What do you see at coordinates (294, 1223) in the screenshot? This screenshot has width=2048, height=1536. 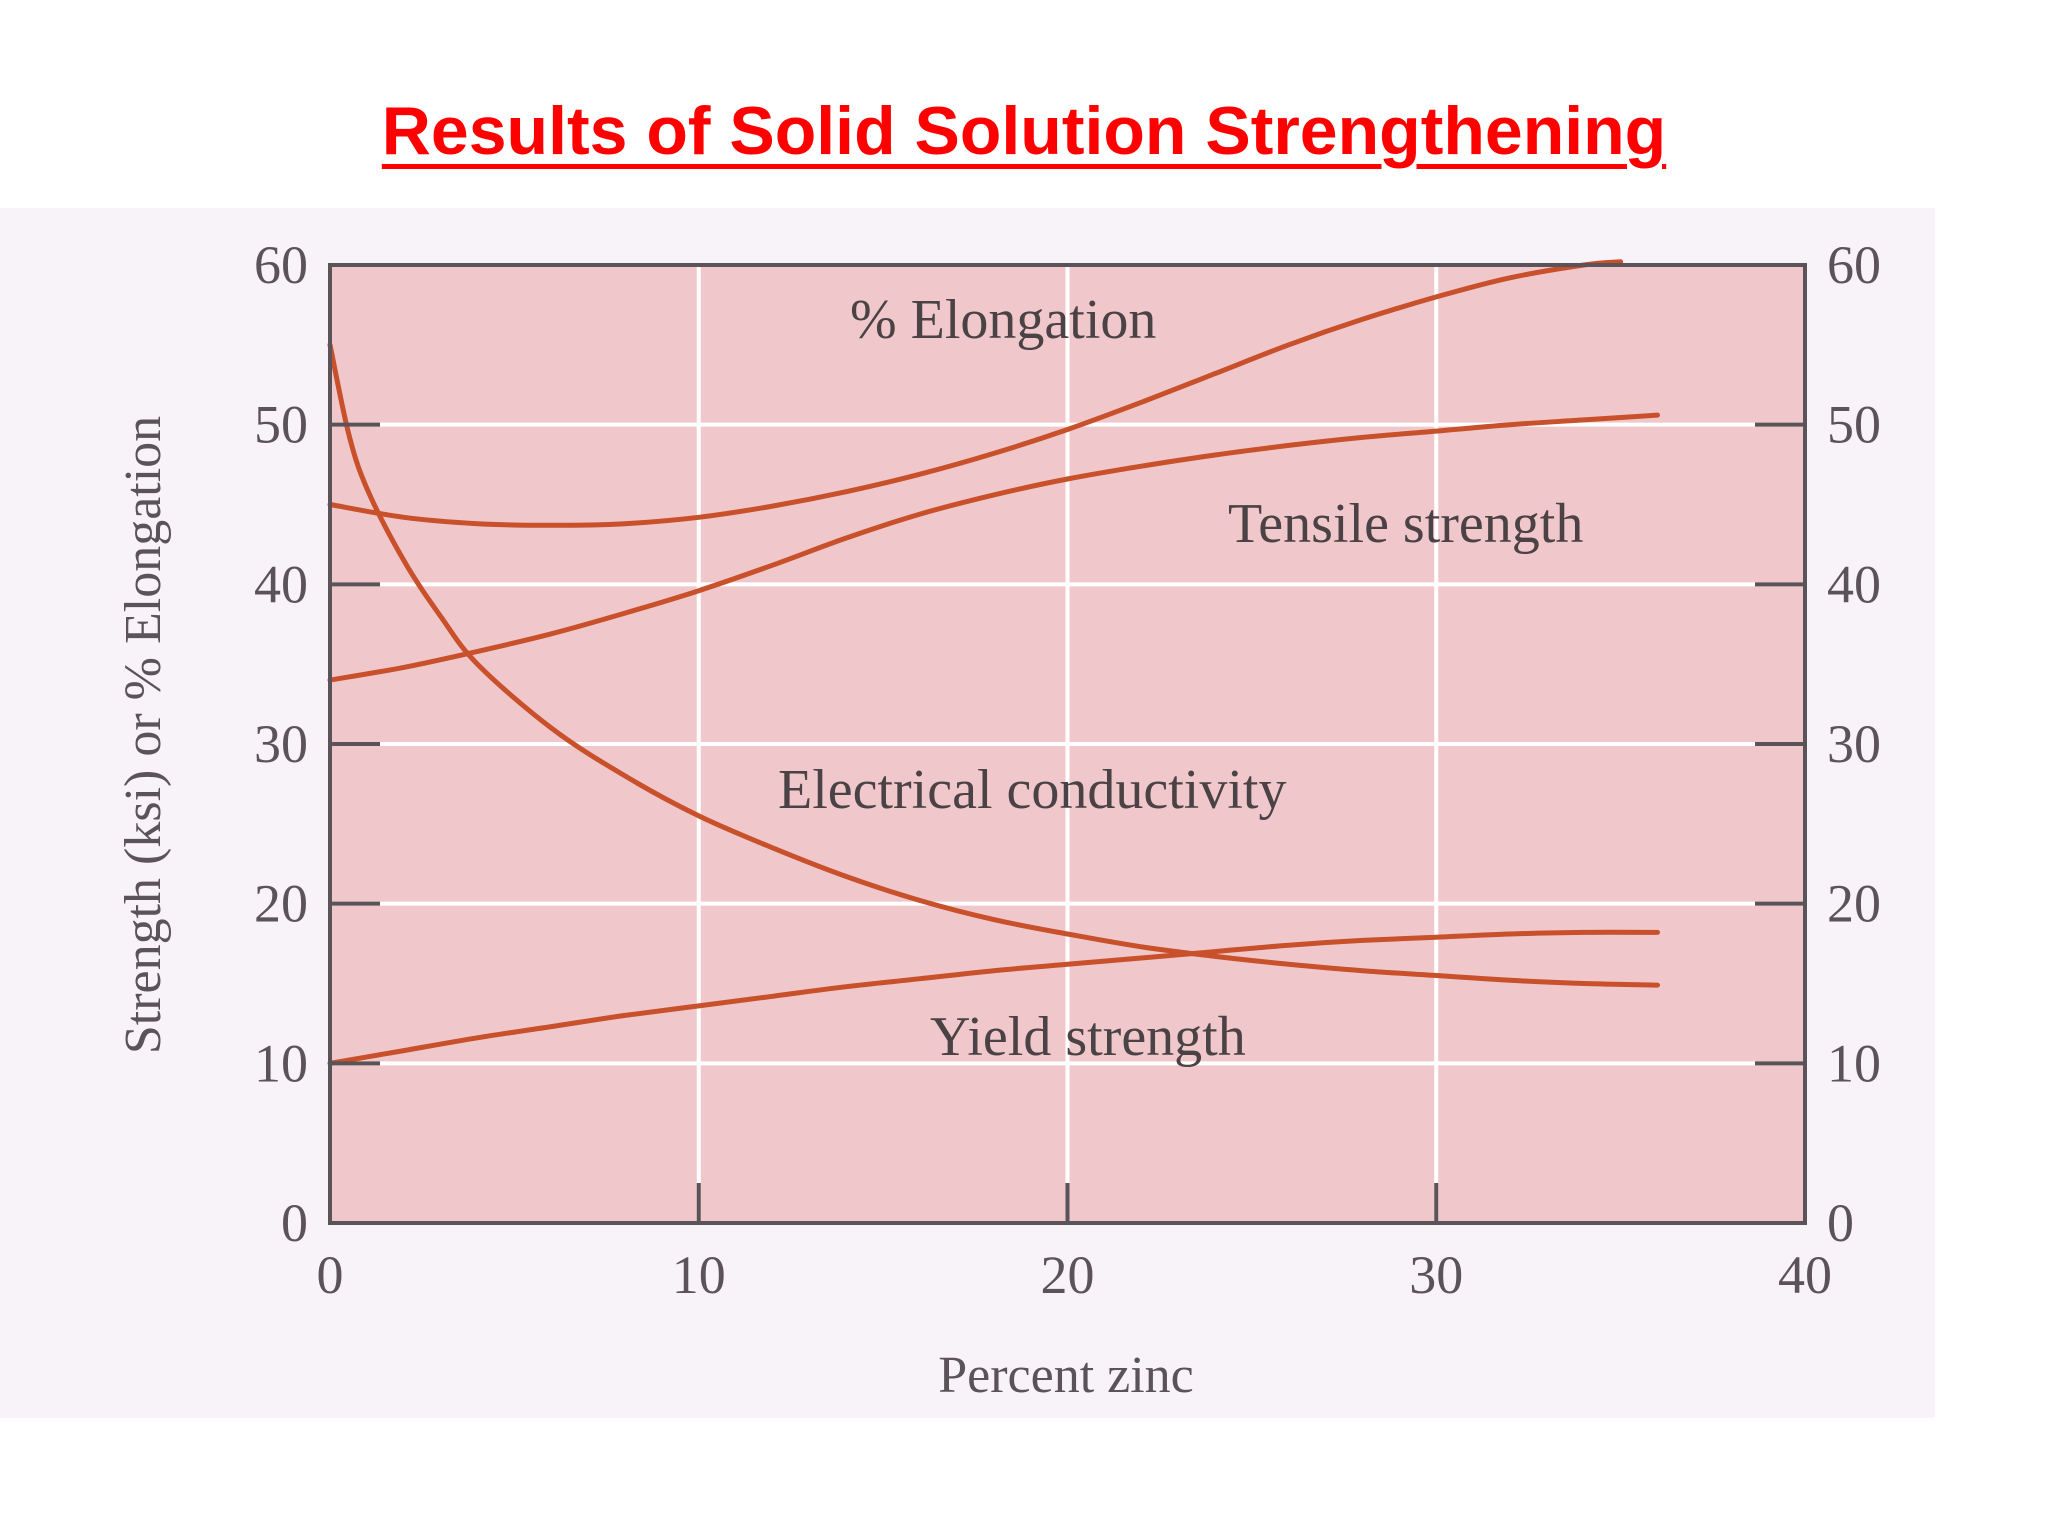 I see `y-tick-label-left: 0` at bounding box center [294, 1223].